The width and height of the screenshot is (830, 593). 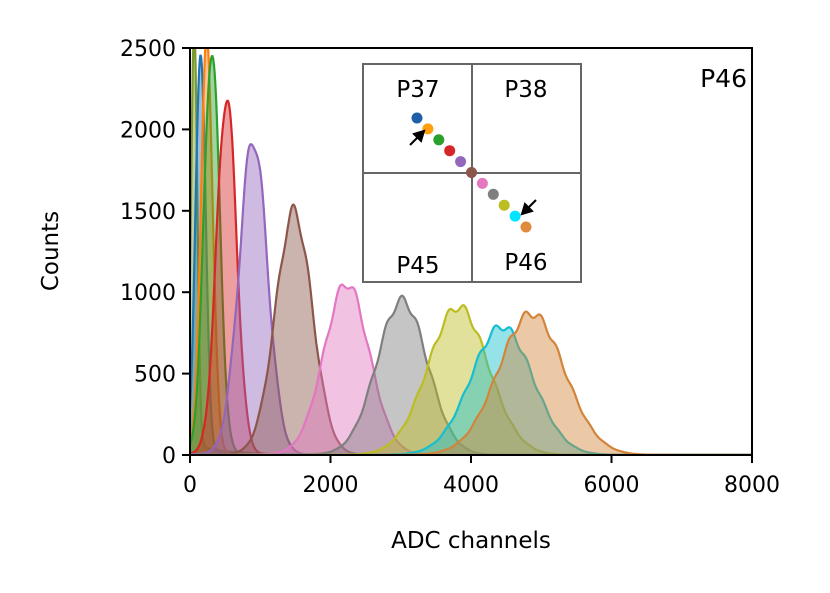 I want to click on y-tick-label: 1500, so click(x=148, y=212).